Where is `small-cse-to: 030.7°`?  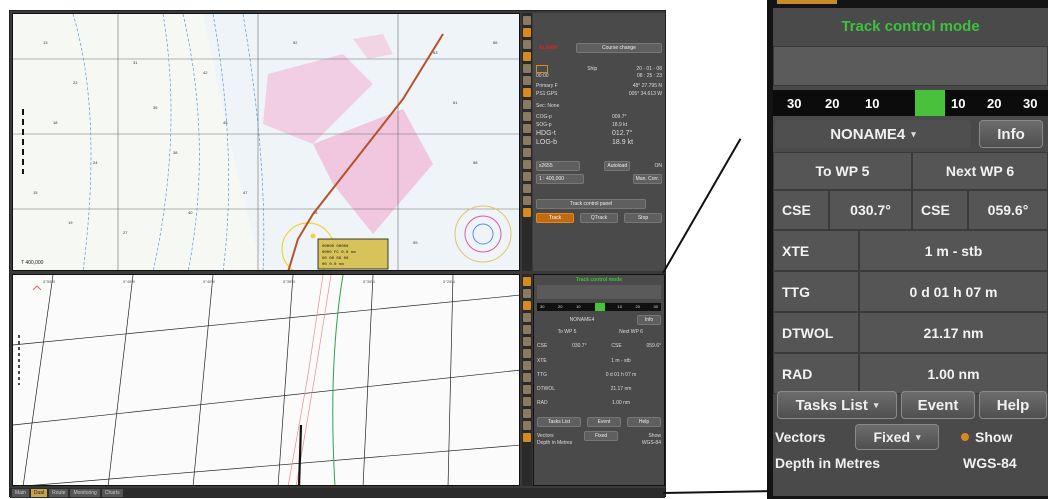
small-cse-to: 030.7° is located at coordinates (579, 346).